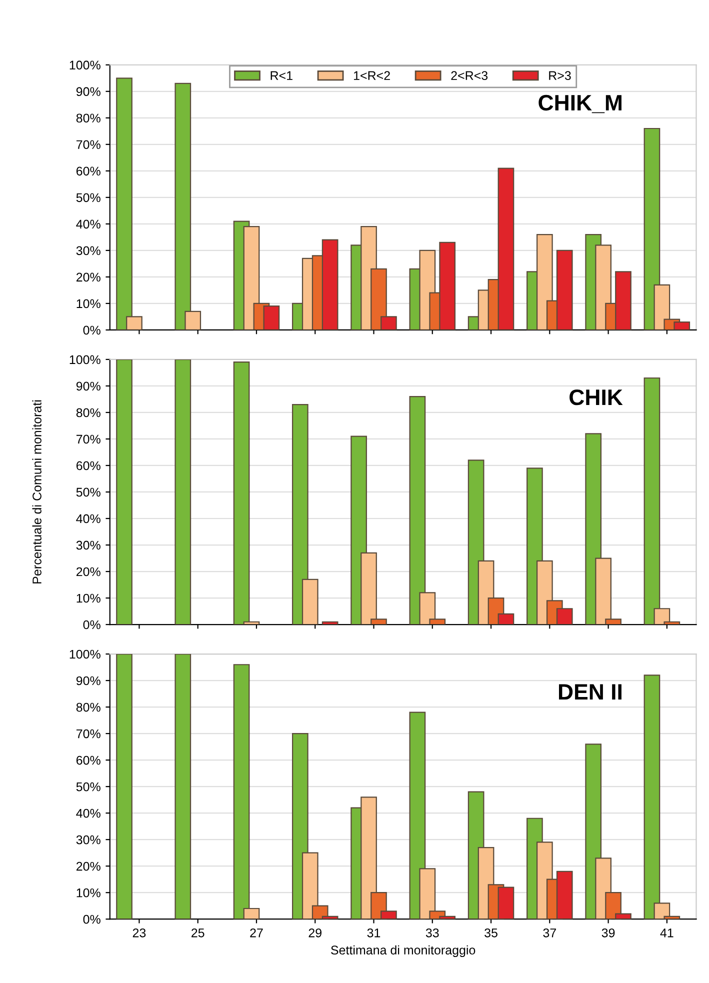  What do you see at coordinates (37, 492) in the screenshot?
I see `y-axis-title: Percentuale di Comuni monitorati` at bounding box center [37, 492].